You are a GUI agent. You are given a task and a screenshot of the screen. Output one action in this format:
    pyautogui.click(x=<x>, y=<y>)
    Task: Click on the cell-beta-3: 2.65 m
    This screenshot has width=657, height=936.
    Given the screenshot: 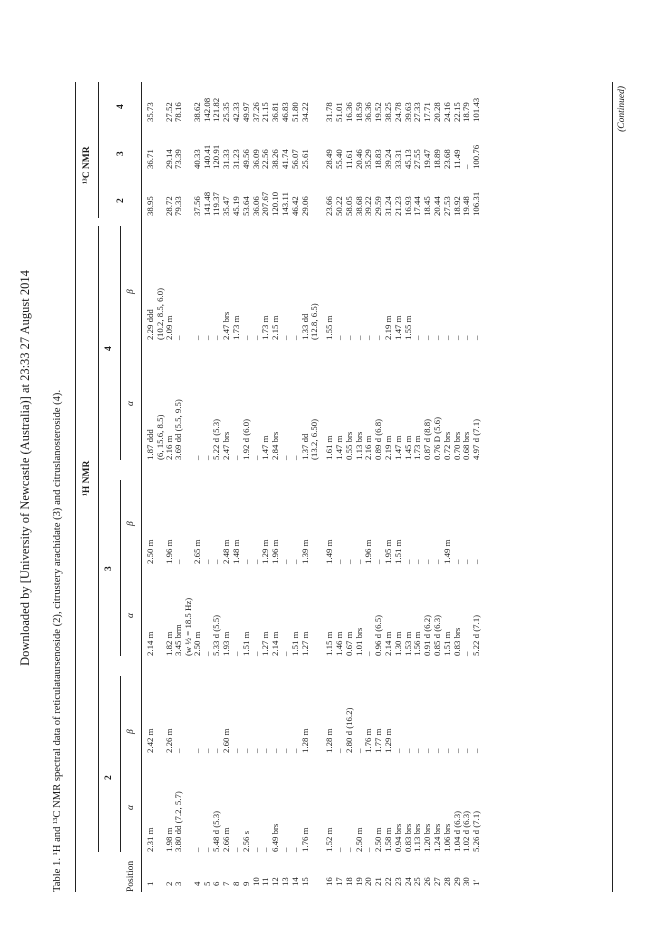 What is the action you would take?
    pyautogui.click(x=196, y=551)
    